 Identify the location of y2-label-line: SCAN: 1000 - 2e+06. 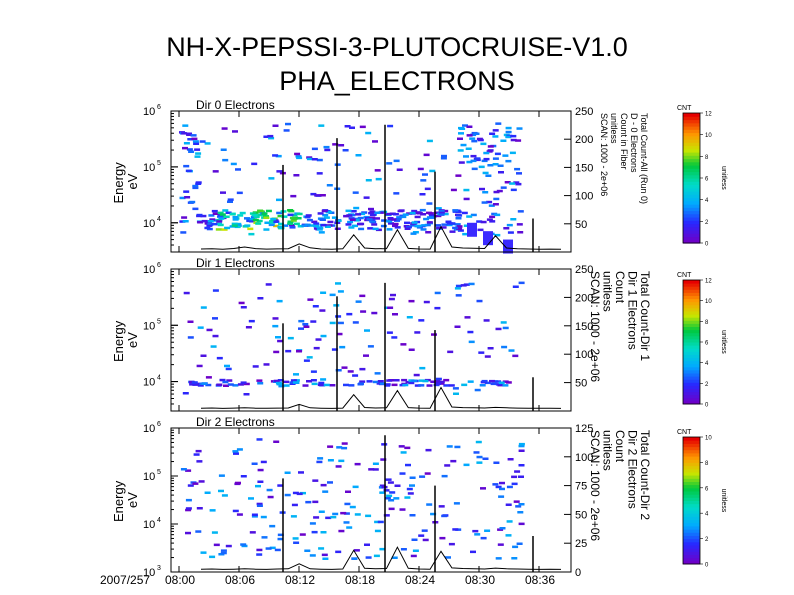
(604, 154).